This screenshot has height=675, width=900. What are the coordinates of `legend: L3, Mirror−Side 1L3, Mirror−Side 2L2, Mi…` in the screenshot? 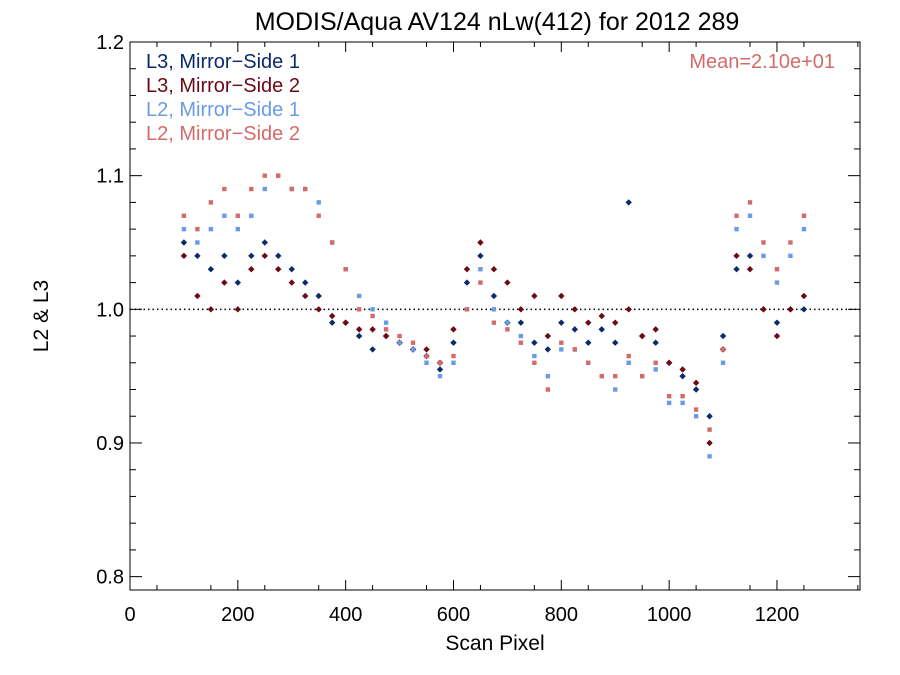 It's located at (223, 98).